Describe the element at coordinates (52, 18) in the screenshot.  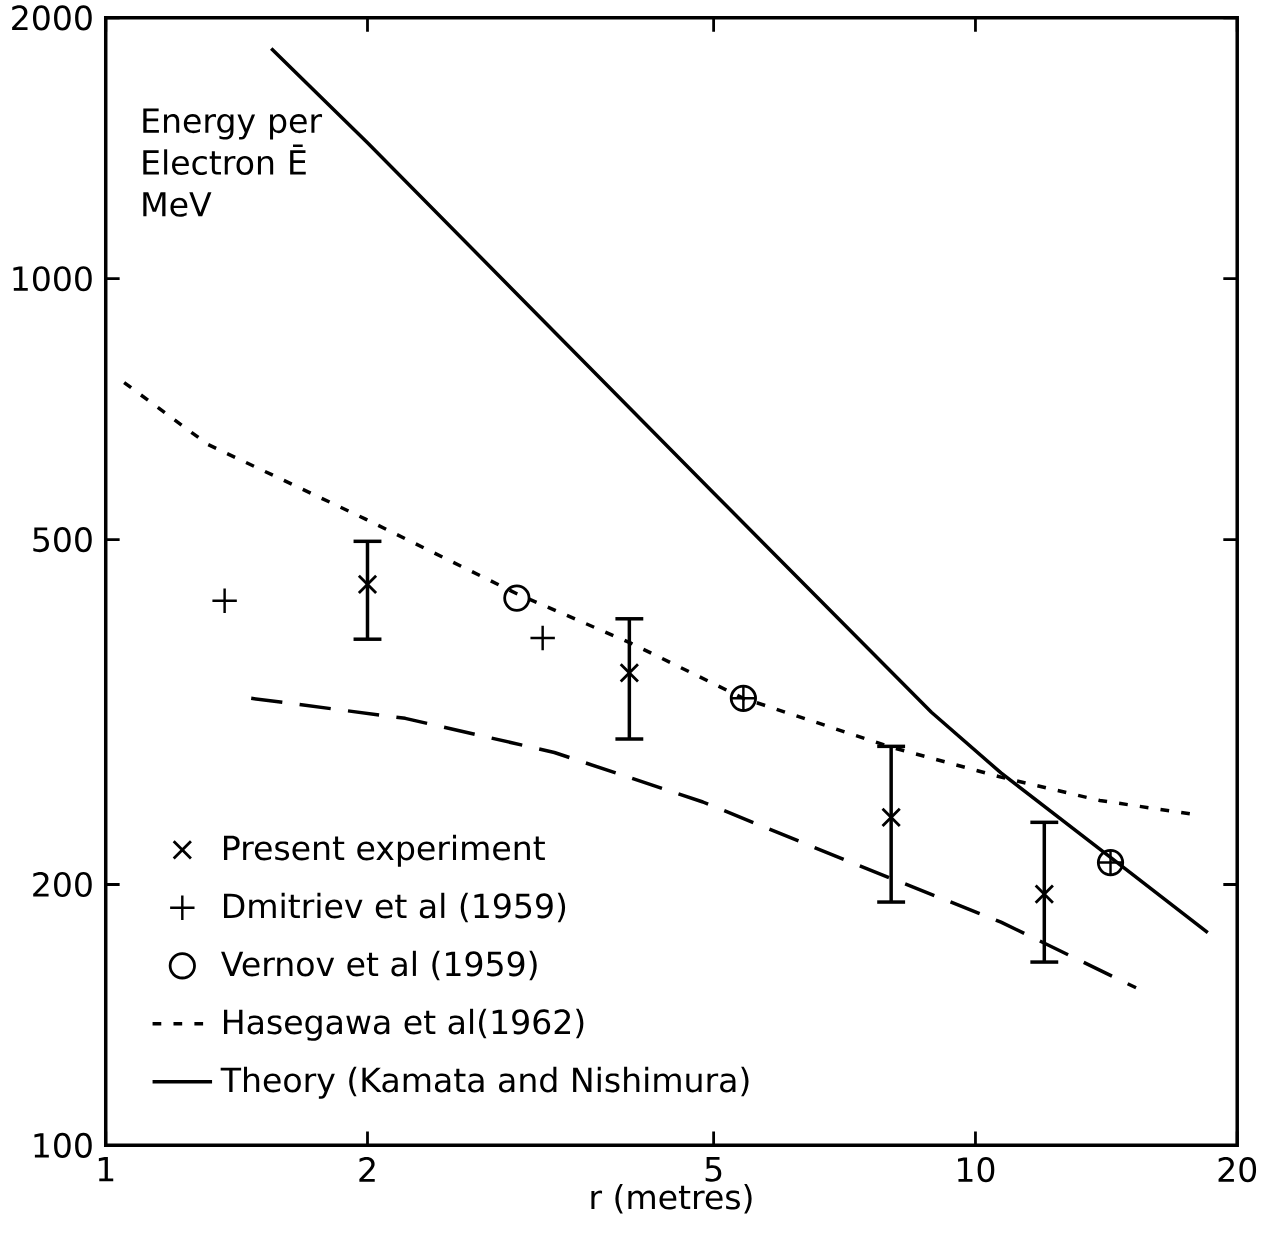
I see `y-tick-label: 2000` at that location.